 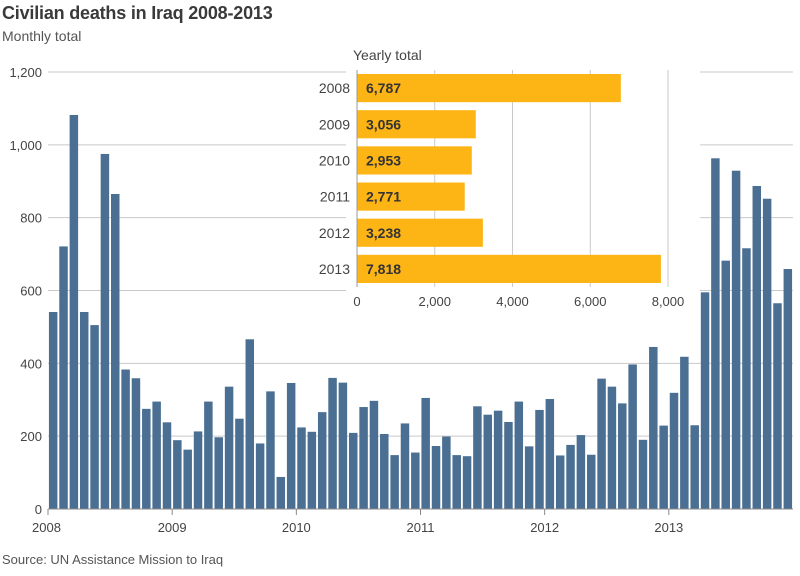 I want to click on chart-title: Civilian deaths in Iraq 2008-2013, so click(x=137, y=13).